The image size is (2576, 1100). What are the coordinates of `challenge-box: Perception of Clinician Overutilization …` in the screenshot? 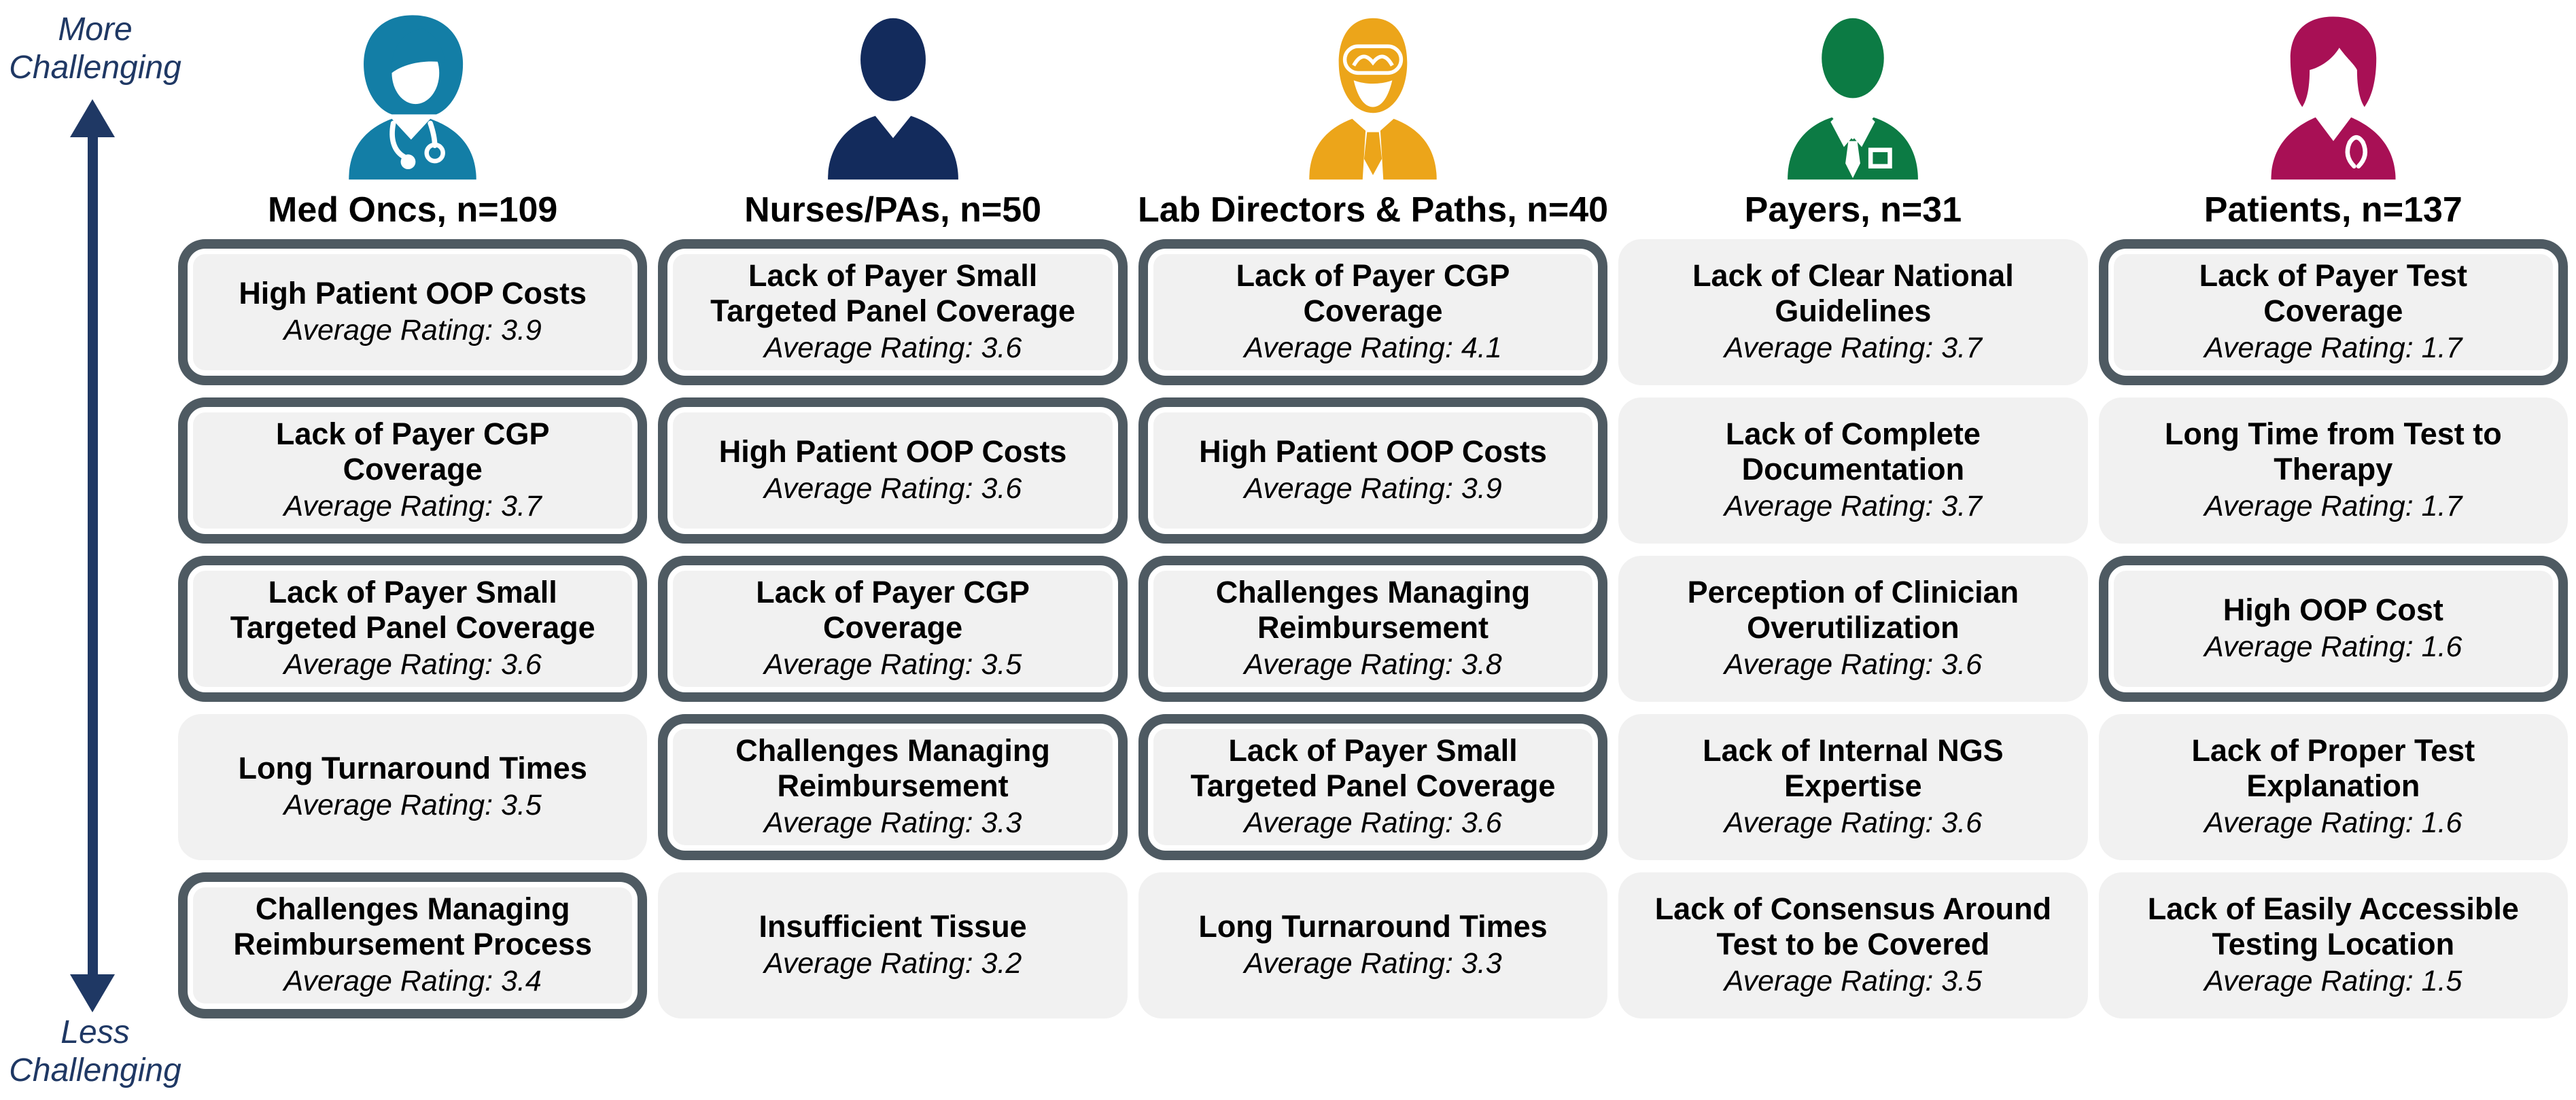 It's located at (1853, 628).